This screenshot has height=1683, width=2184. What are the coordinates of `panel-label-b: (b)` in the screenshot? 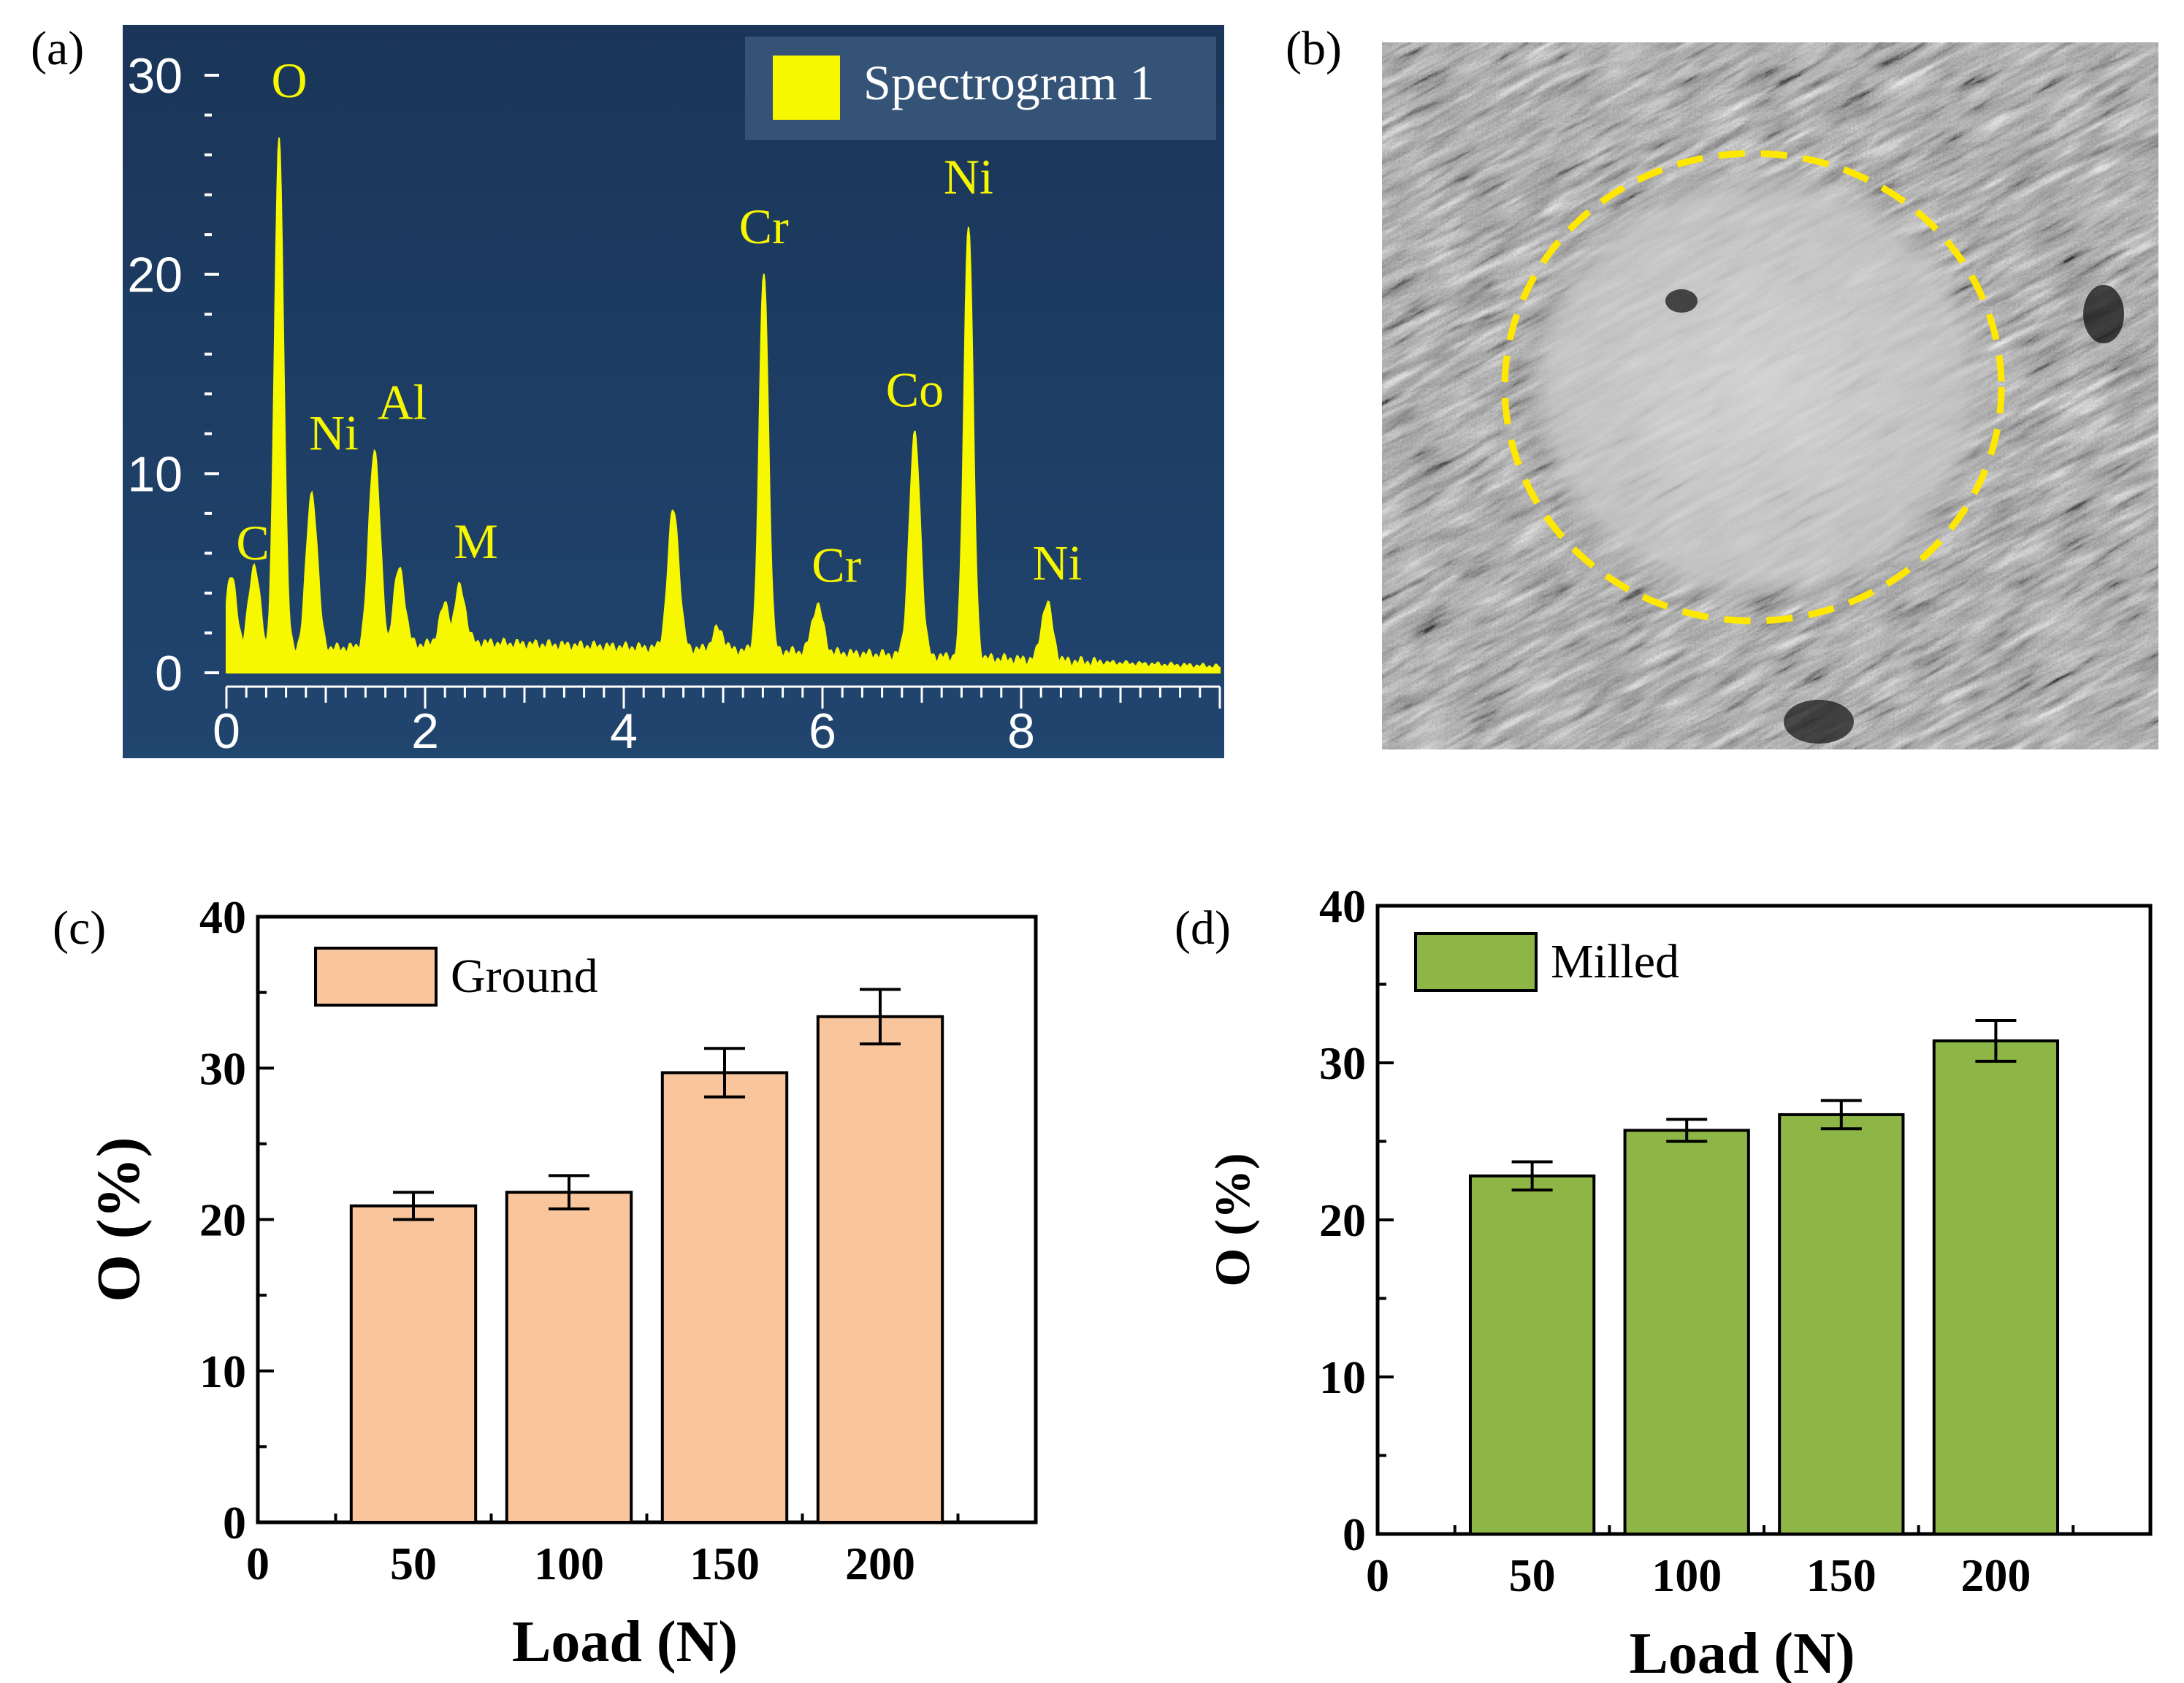 It's located at (1314, 48).